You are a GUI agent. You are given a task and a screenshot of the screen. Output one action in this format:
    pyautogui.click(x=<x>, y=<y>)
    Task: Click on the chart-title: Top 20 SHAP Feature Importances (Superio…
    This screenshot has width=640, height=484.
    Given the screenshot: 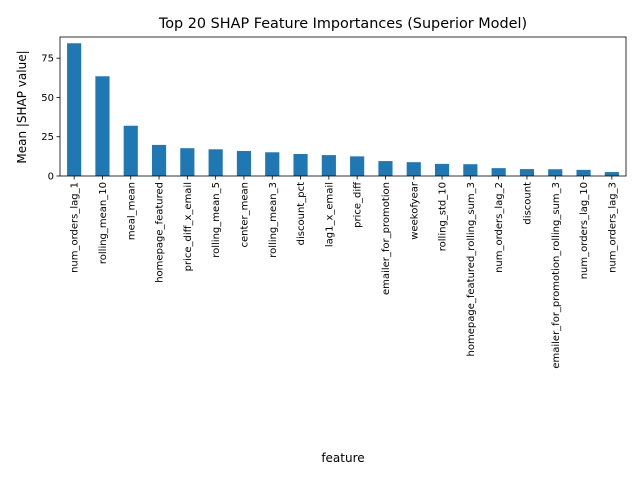 What is the action you would take?
    pyautogui.click(x=342, y=24)
    